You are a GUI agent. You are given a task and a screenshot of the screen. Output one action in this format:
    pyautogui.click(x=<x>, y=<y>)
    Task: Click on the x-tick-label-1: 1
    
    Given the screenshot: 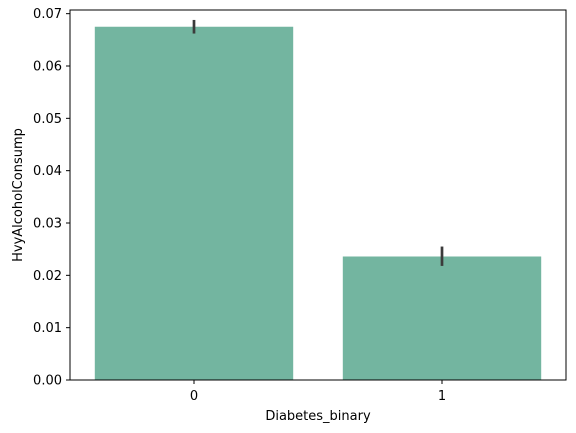 What is the action you would take?
    pyautogui.click(x=442, y=396)
    